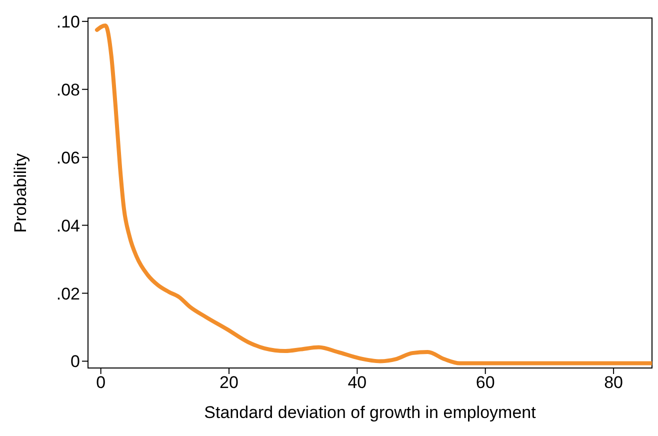 This screenshot has height=436, width=658. Describe the element at coordinates (485, 382) in the screenshot. I see `x-tick-label: 60` at that location.